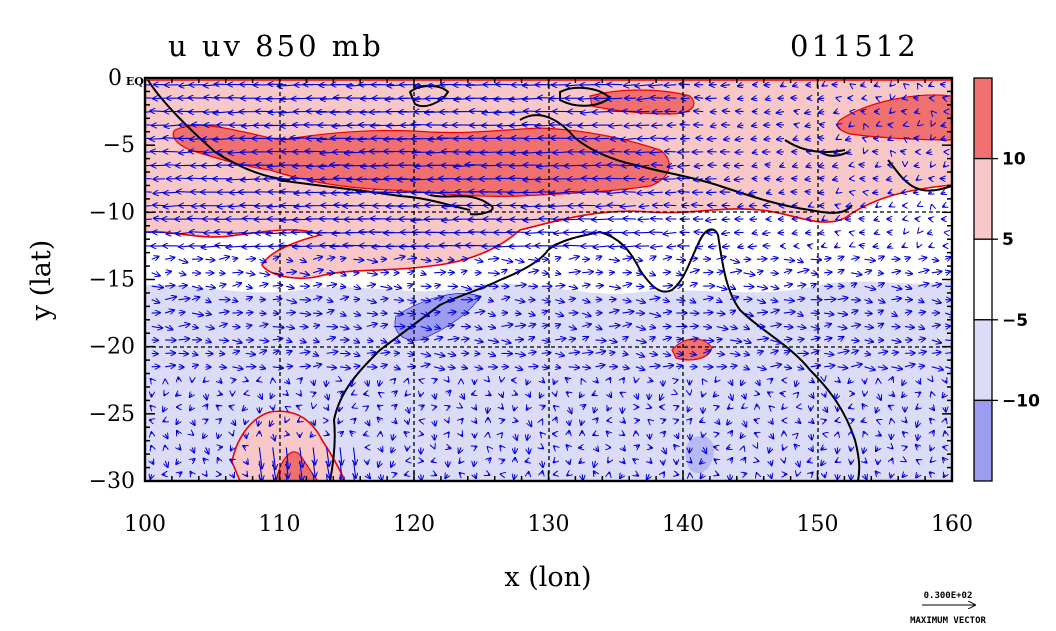 The image size is (1056, 631). I want to click on chart-date-label: 011512, so click(854, 46).